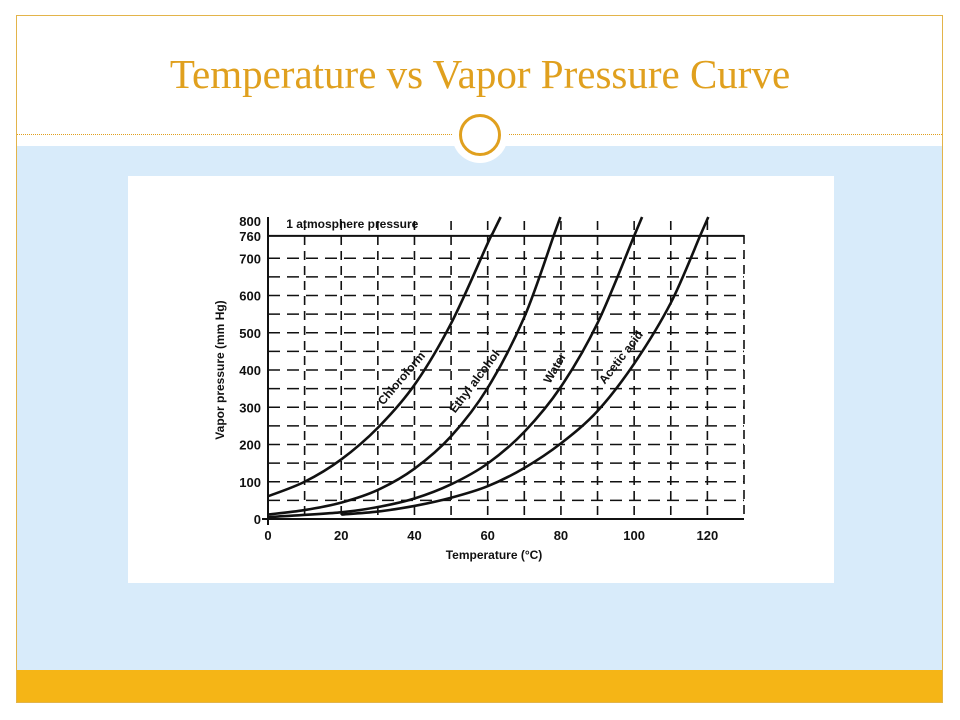 This screenshot has width=960, height=720. What do you see at coordinates (250, 236) in the screenshot?
I see `y-tick-label: 760` at bounding box center [250, 236].